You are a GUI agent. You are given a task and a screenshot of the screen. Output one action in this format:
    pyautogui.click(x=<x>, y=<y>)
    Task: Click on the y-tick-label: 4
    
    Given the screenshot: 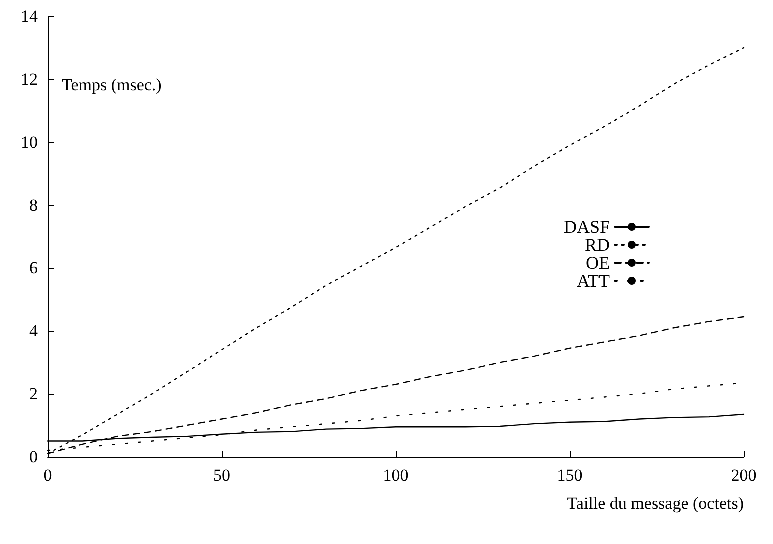 What is the action you would take?
    pyautogui.click(x=34, y=331)
    